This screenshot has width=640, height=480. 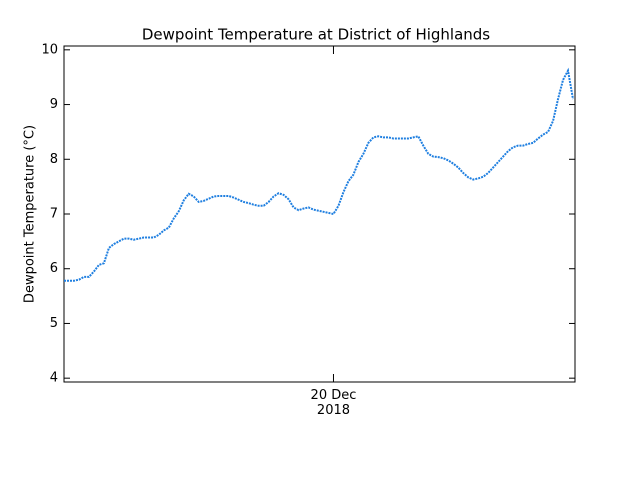 What do you see at coordinates (54, 268) in the screenshot?
I see `y-tick-label: 6` at bounding box center [54, 268].